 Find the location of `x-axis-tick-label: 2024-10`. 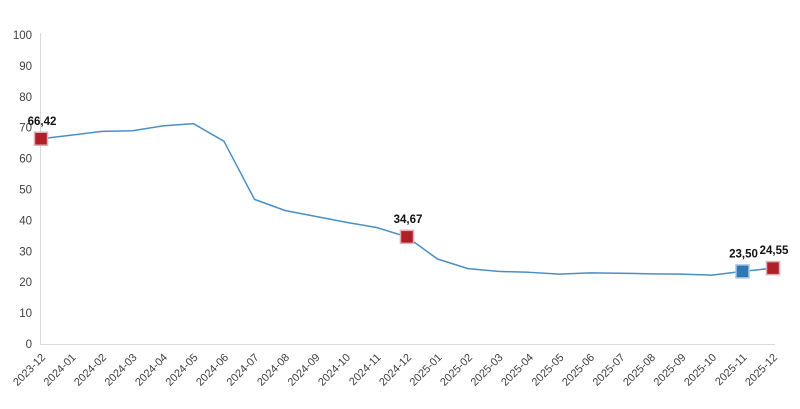

x-axis-tick-label: 2024-10 is located at coordinates (334, 370).